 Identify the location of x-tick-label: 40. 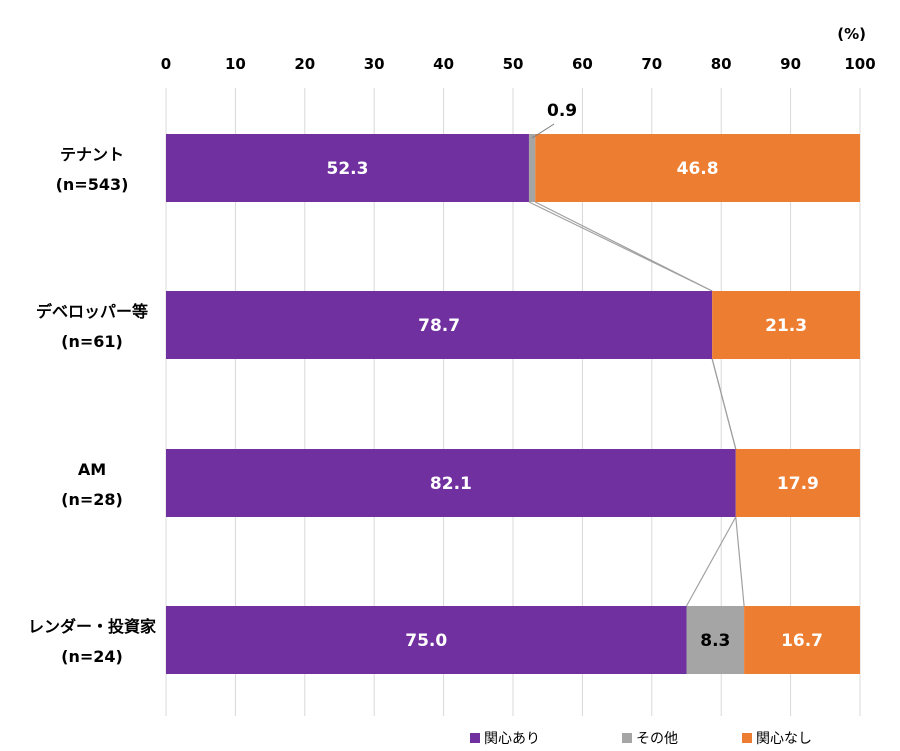
(443, 64).